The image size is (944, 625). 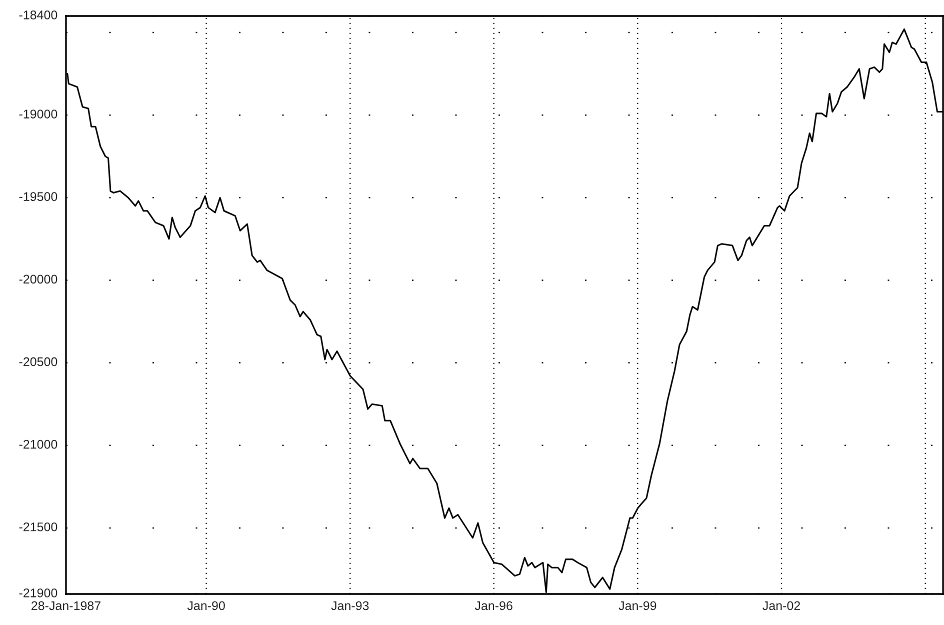 What do you see at coordinates (38, 15) in the screenshot?
I see `y-tick-label: -18400` at bounding box center [38, 15].